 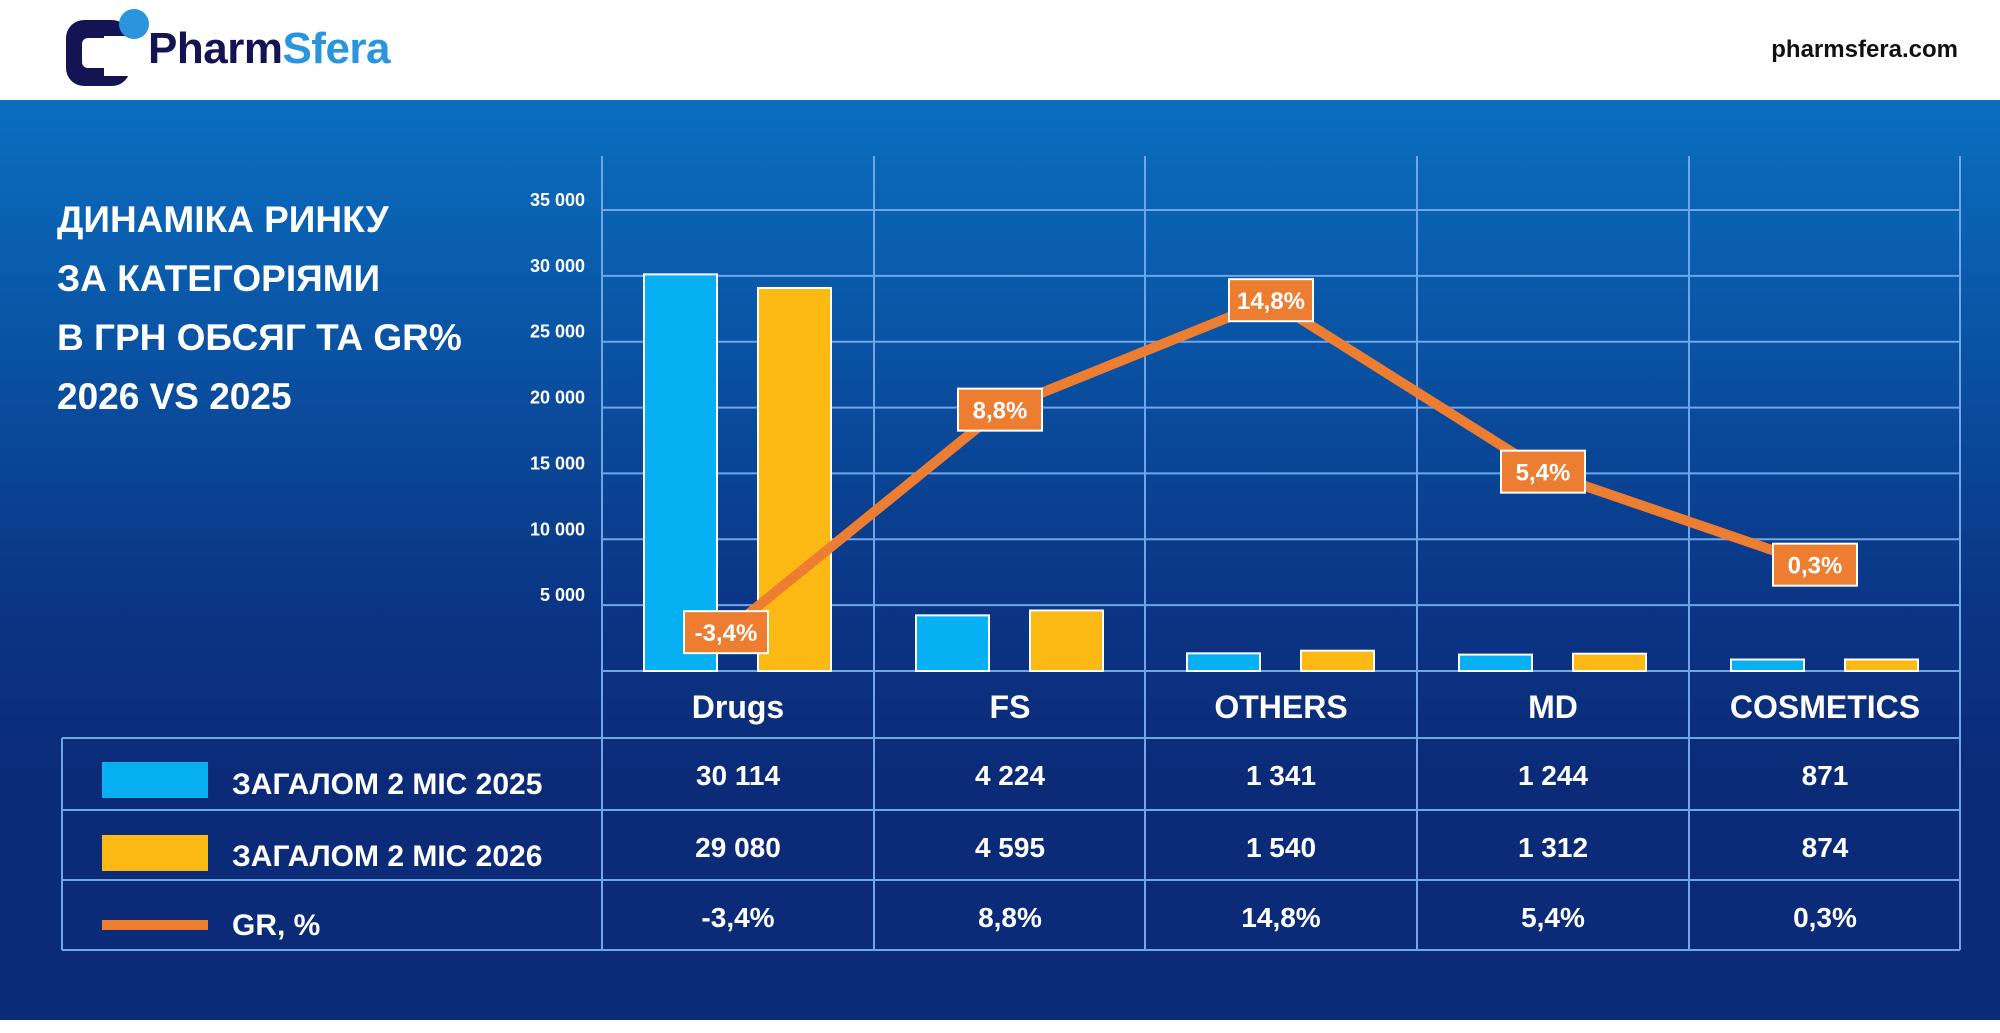 I want to click on y-tick-label: 10 000, so click(x=557, y=529).